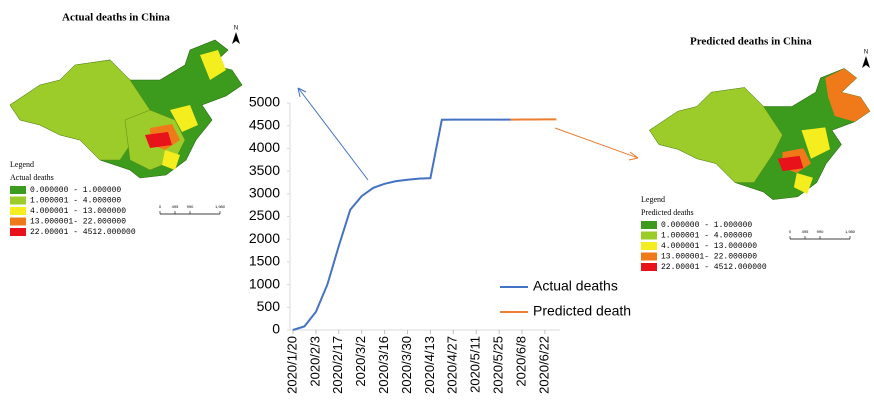 The width and height of the screenshot is (874, 407). What do you see at coordinates (264, 147) in the screenshot?
I see `y-tick-label: 4000` at bounding box center [264, 147].